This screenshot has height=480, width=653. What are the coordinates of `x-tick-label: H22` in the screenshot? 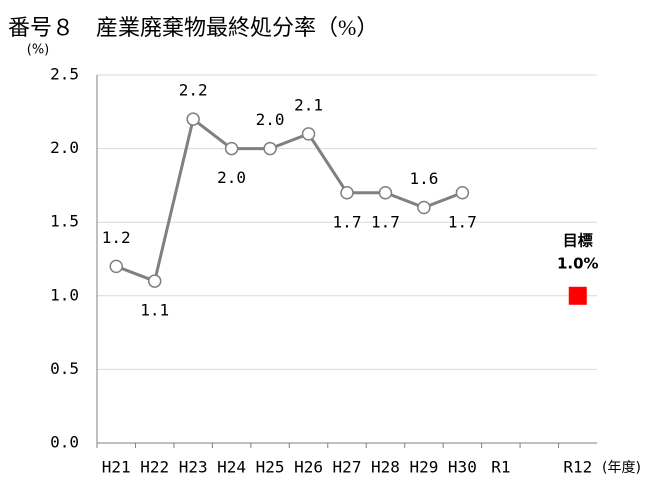 It's located at (154, 467).